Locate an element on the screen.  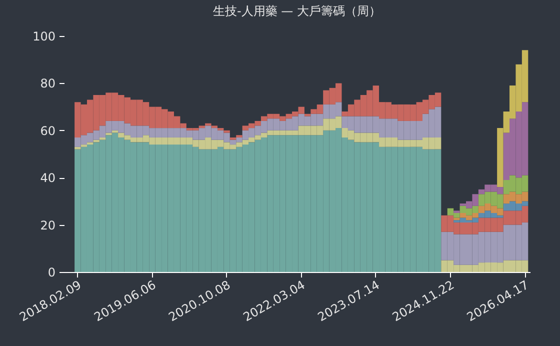
y-tick-label: 80 is located at coordinates (48, 83).